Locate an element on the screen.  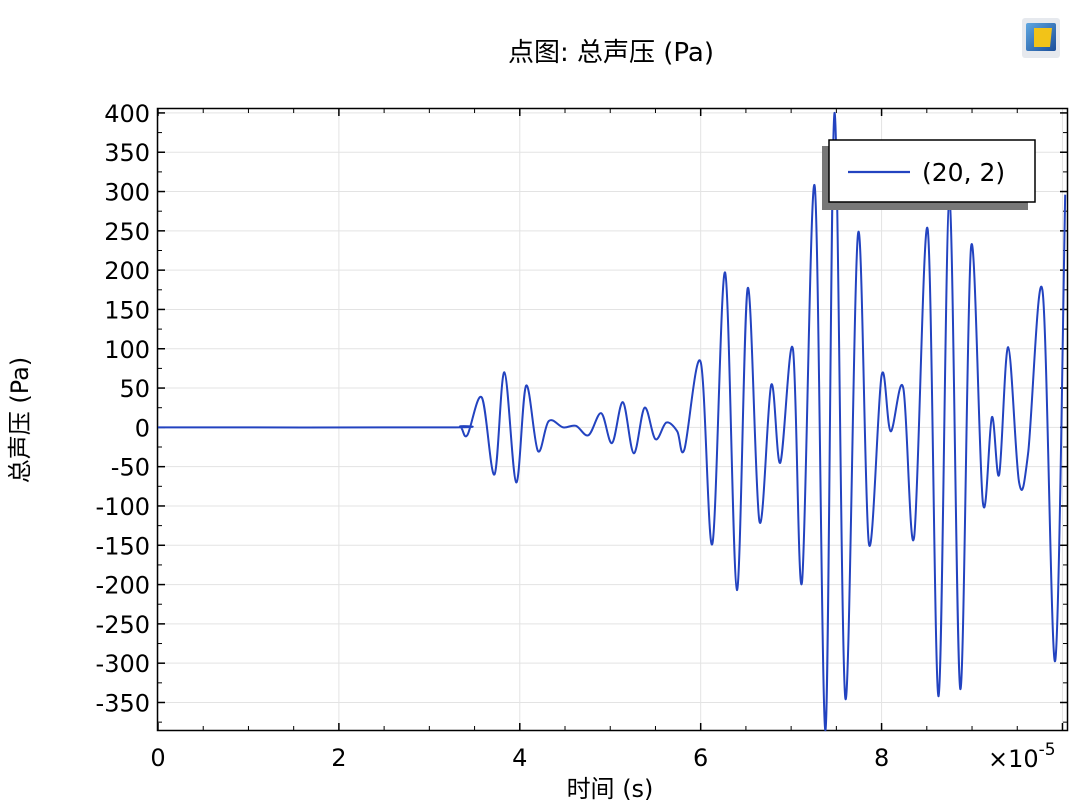
y-tick-label: 350 is located at coordinates (127, 153).